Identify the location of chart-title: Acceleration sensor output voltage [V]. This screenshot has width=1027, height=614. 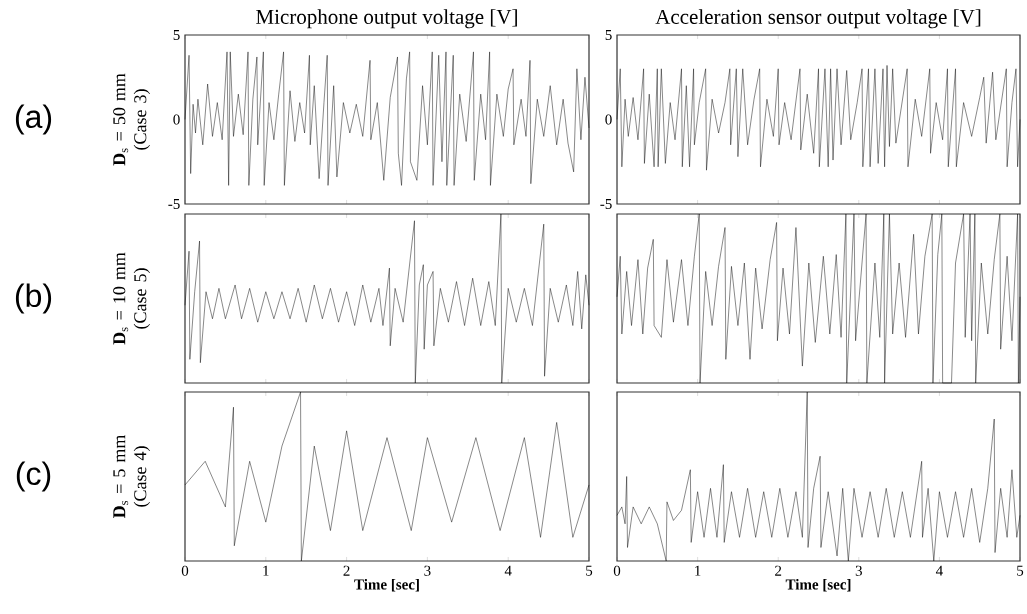
(818, 19).